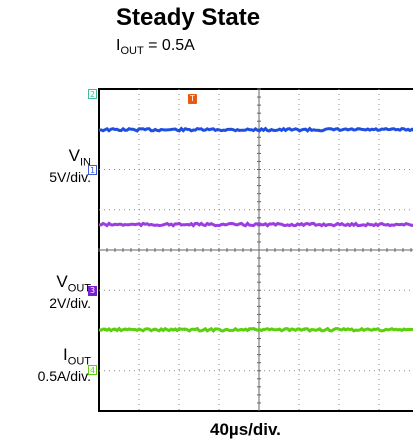 Image resolution: width=413 pixels, height=447 pixels. Describe the element at coordinates (92, 370) in the screenshot. I see `channel-4-marker: 4` at that location.